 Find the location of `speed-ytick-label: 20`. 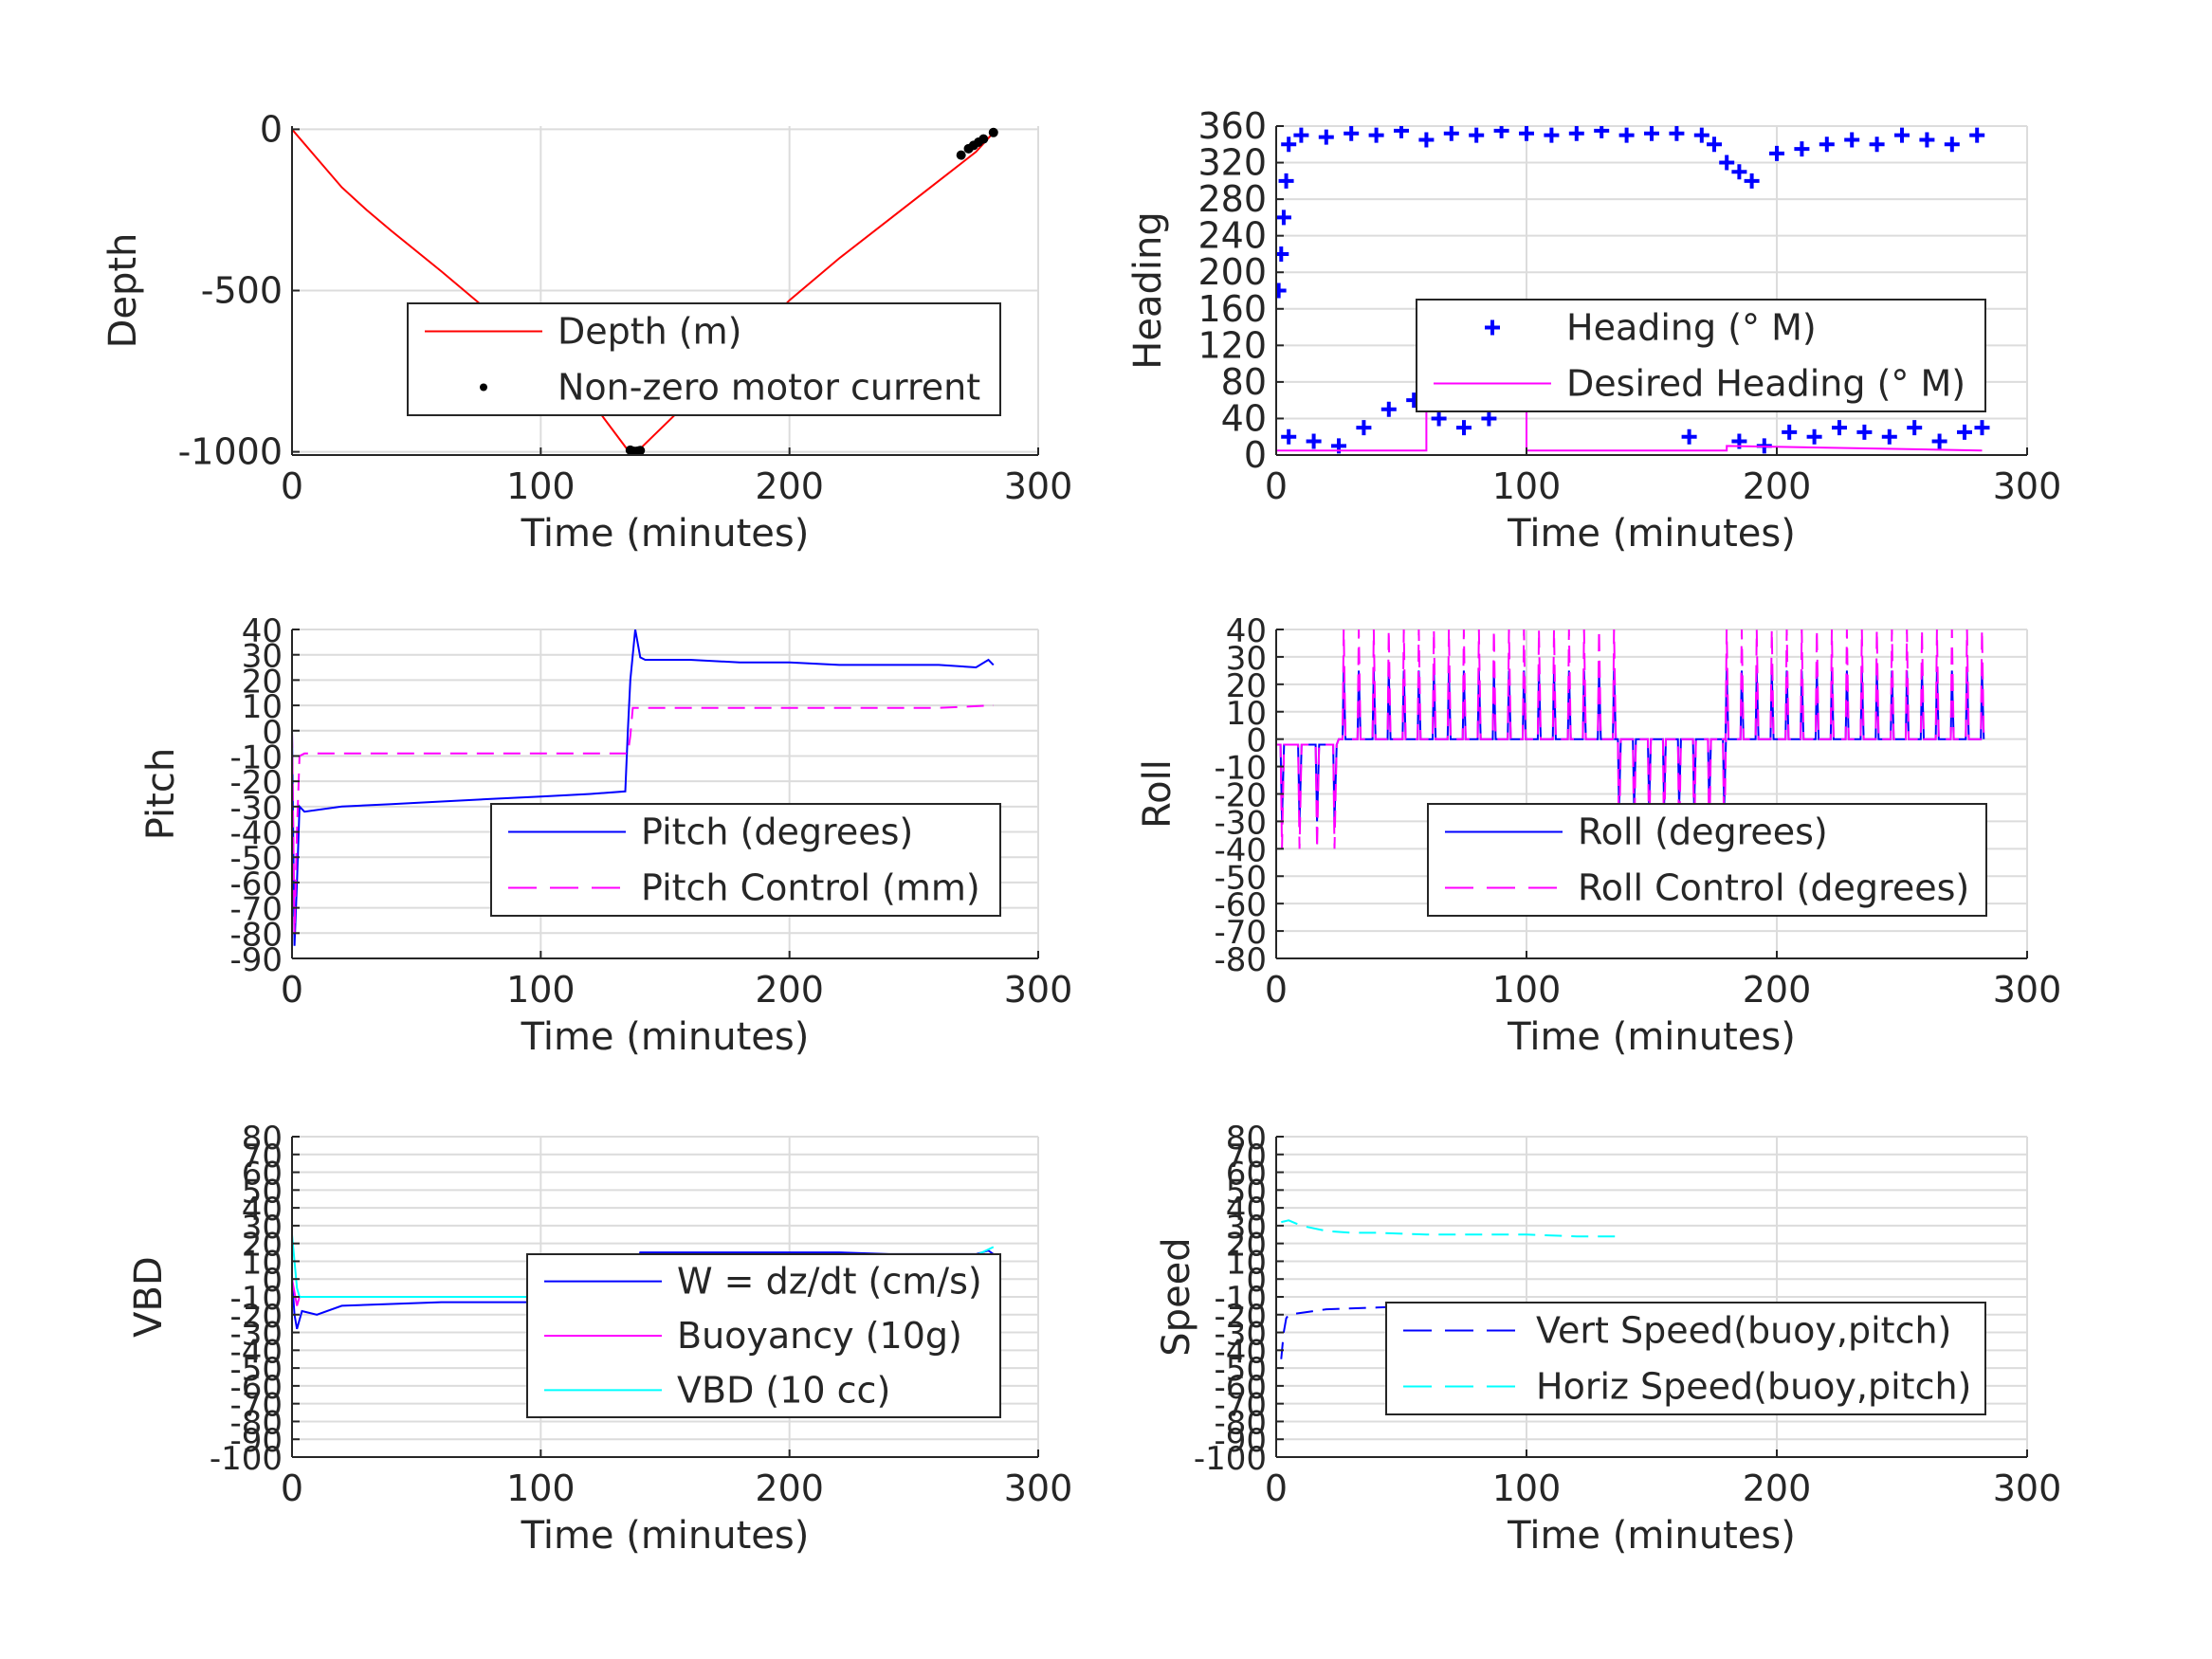

speed-ytick-label: 20 is located at coordinates (1246, 1246).